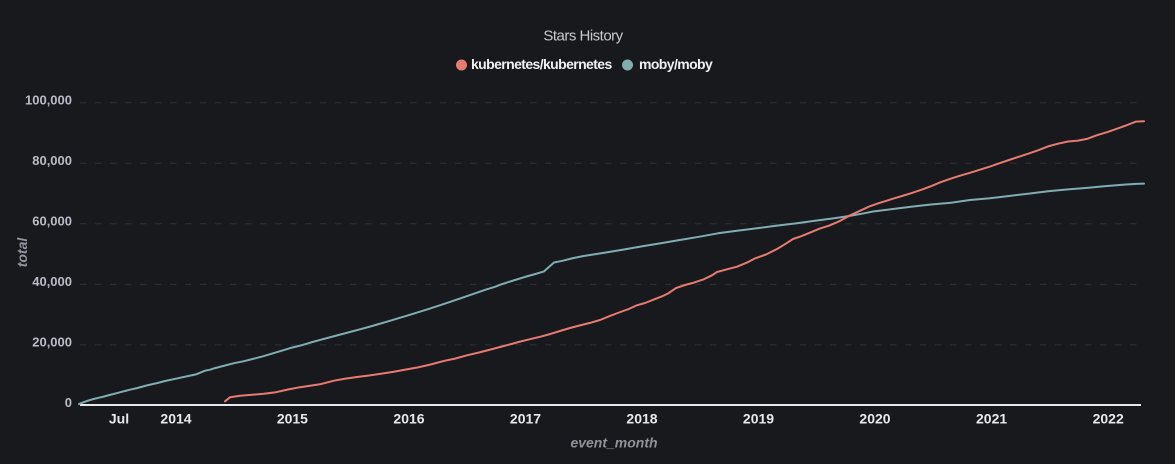 This screenshot has width=1175, height=464. I want to click on svg-text: Stars History, so click(583, 36).